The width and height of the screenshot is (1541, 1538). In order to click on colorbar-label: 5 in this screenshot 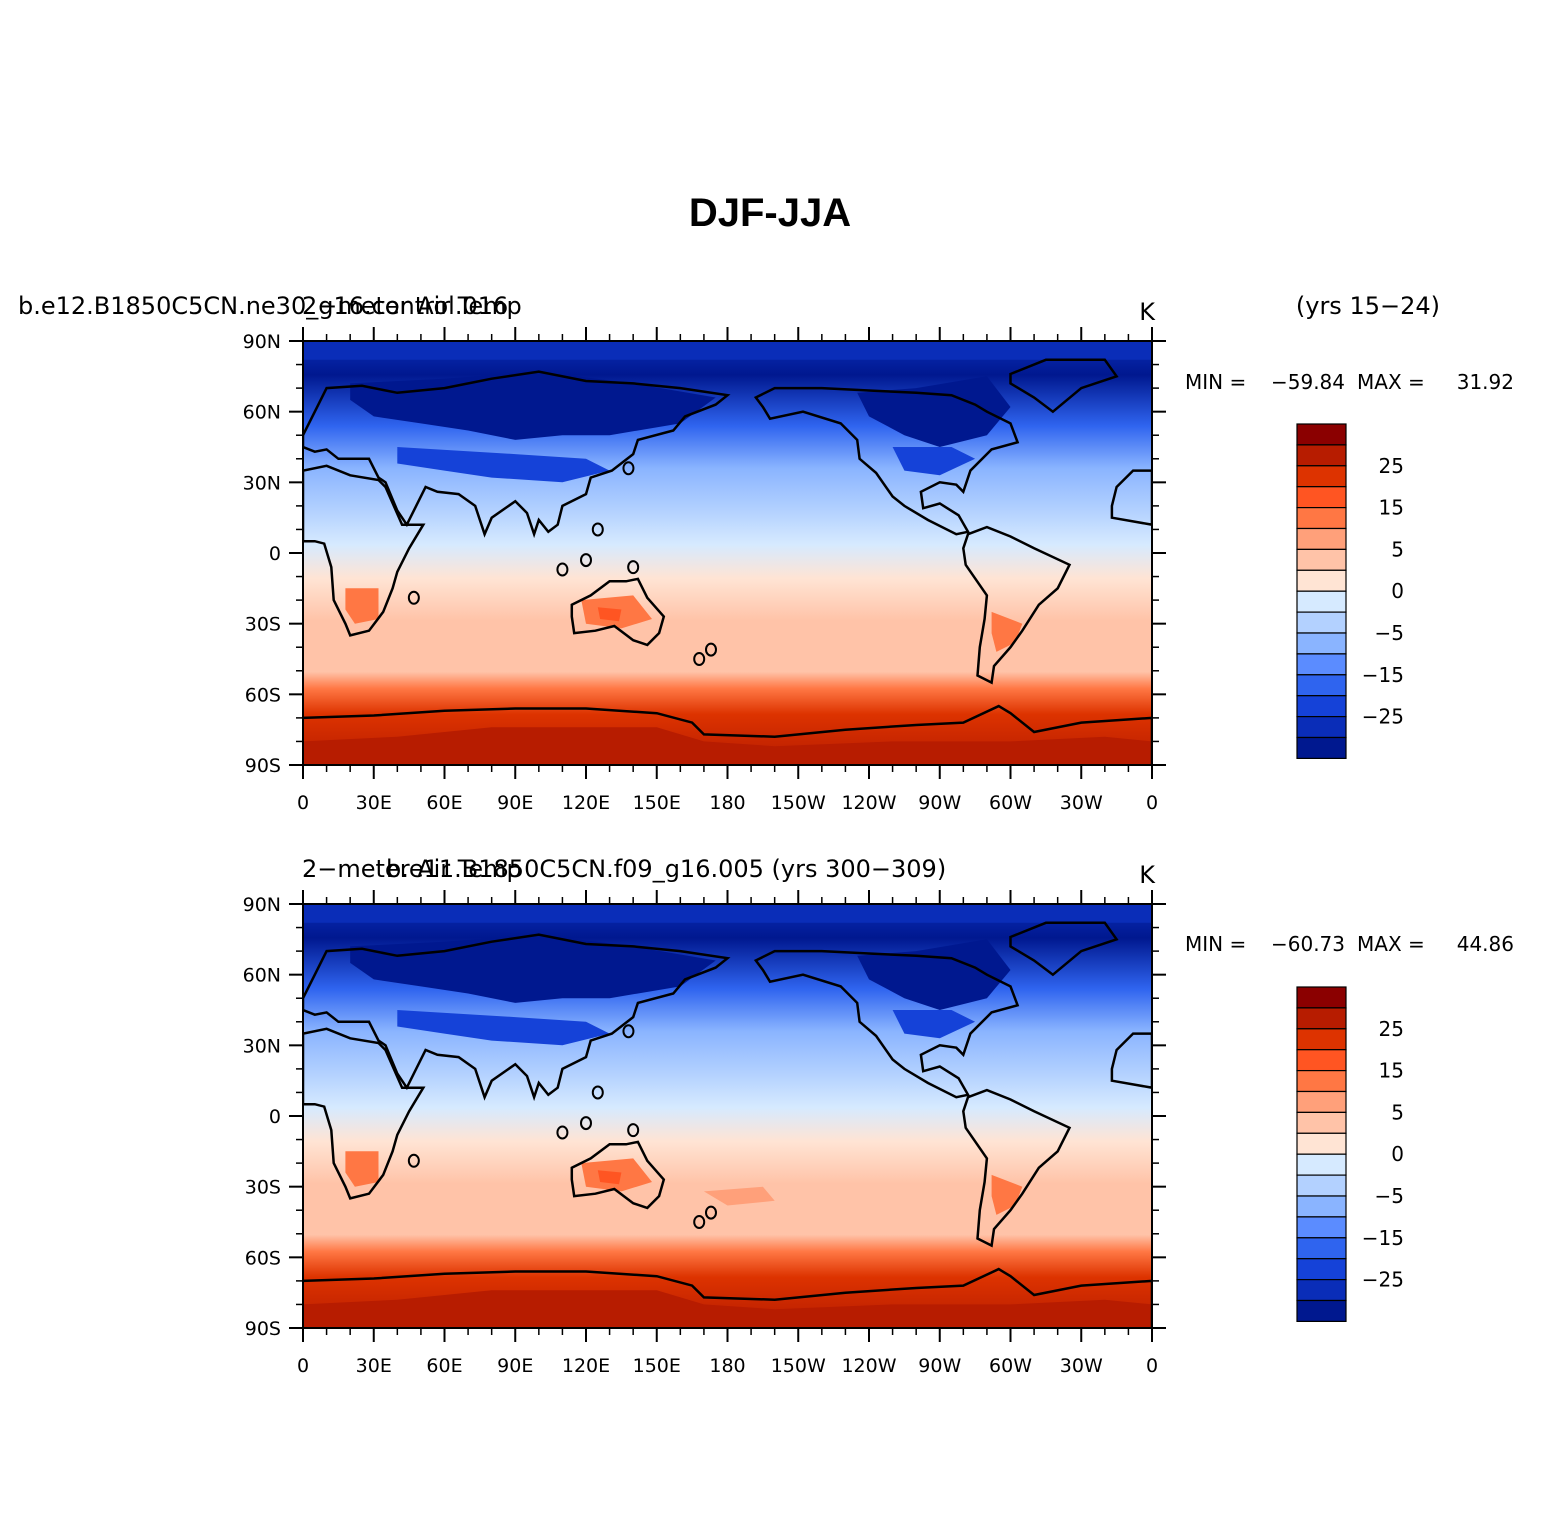, I will do `click(1397, 1112)`.